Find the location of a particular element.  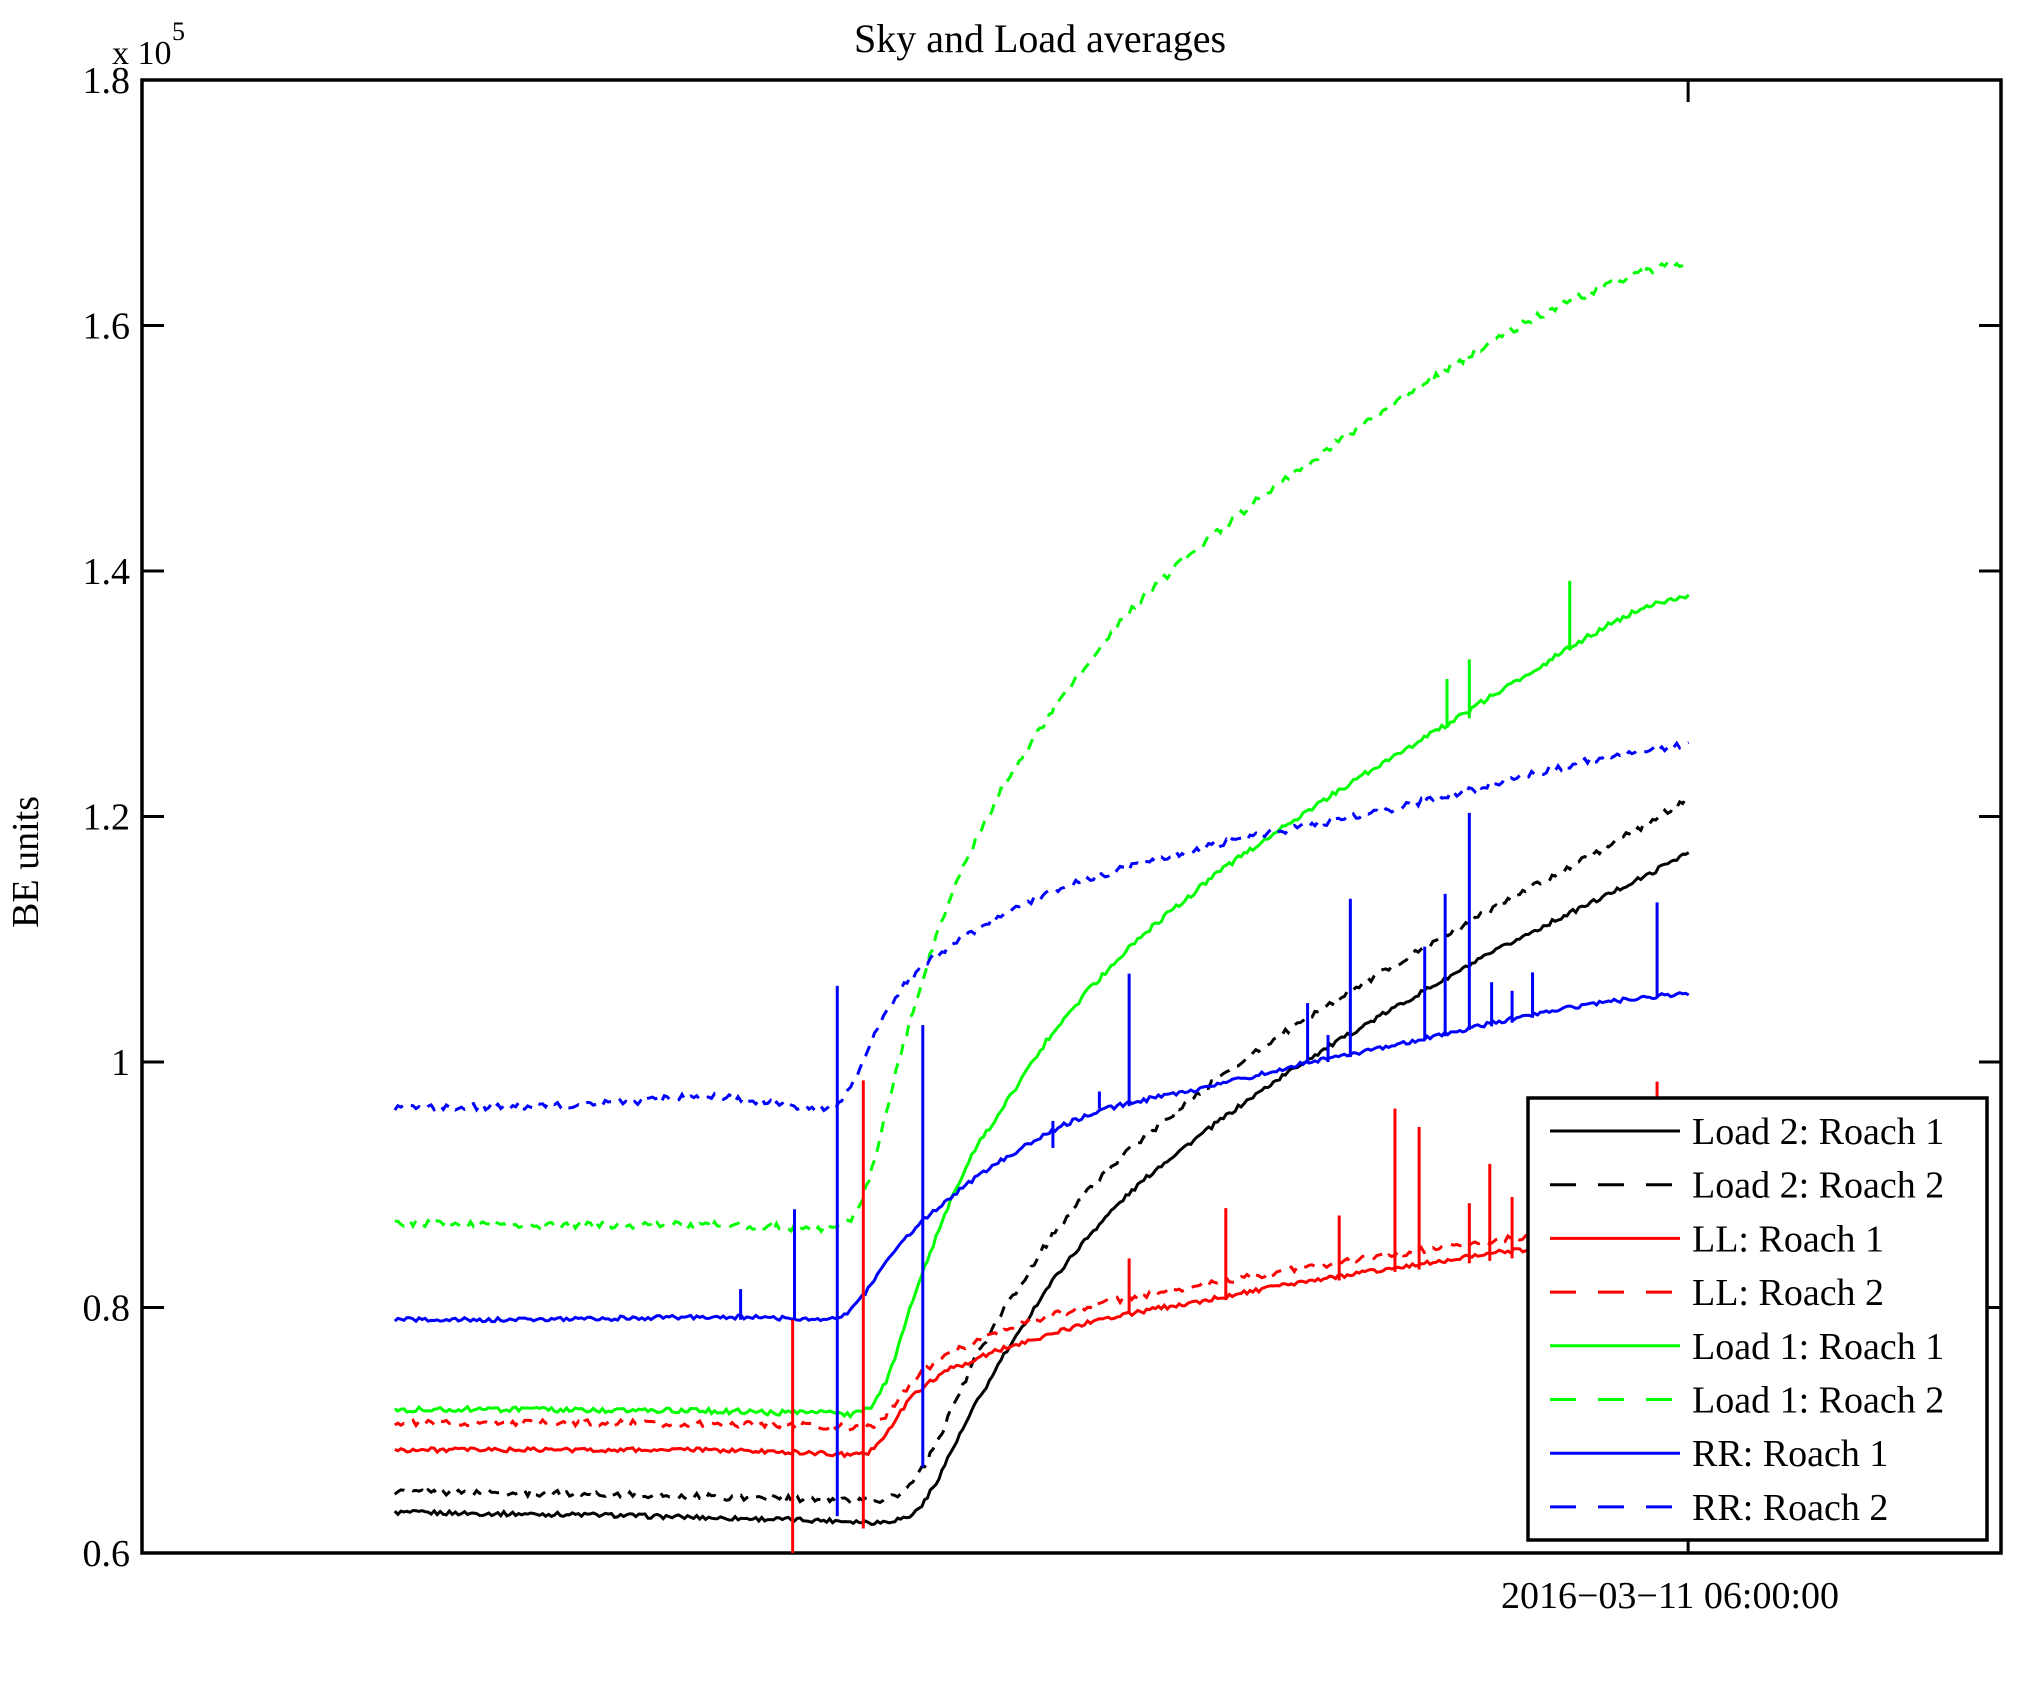

legend-entry-rr-roach-2: RR: Roach 2 is located at coordinates (1719, 1508).